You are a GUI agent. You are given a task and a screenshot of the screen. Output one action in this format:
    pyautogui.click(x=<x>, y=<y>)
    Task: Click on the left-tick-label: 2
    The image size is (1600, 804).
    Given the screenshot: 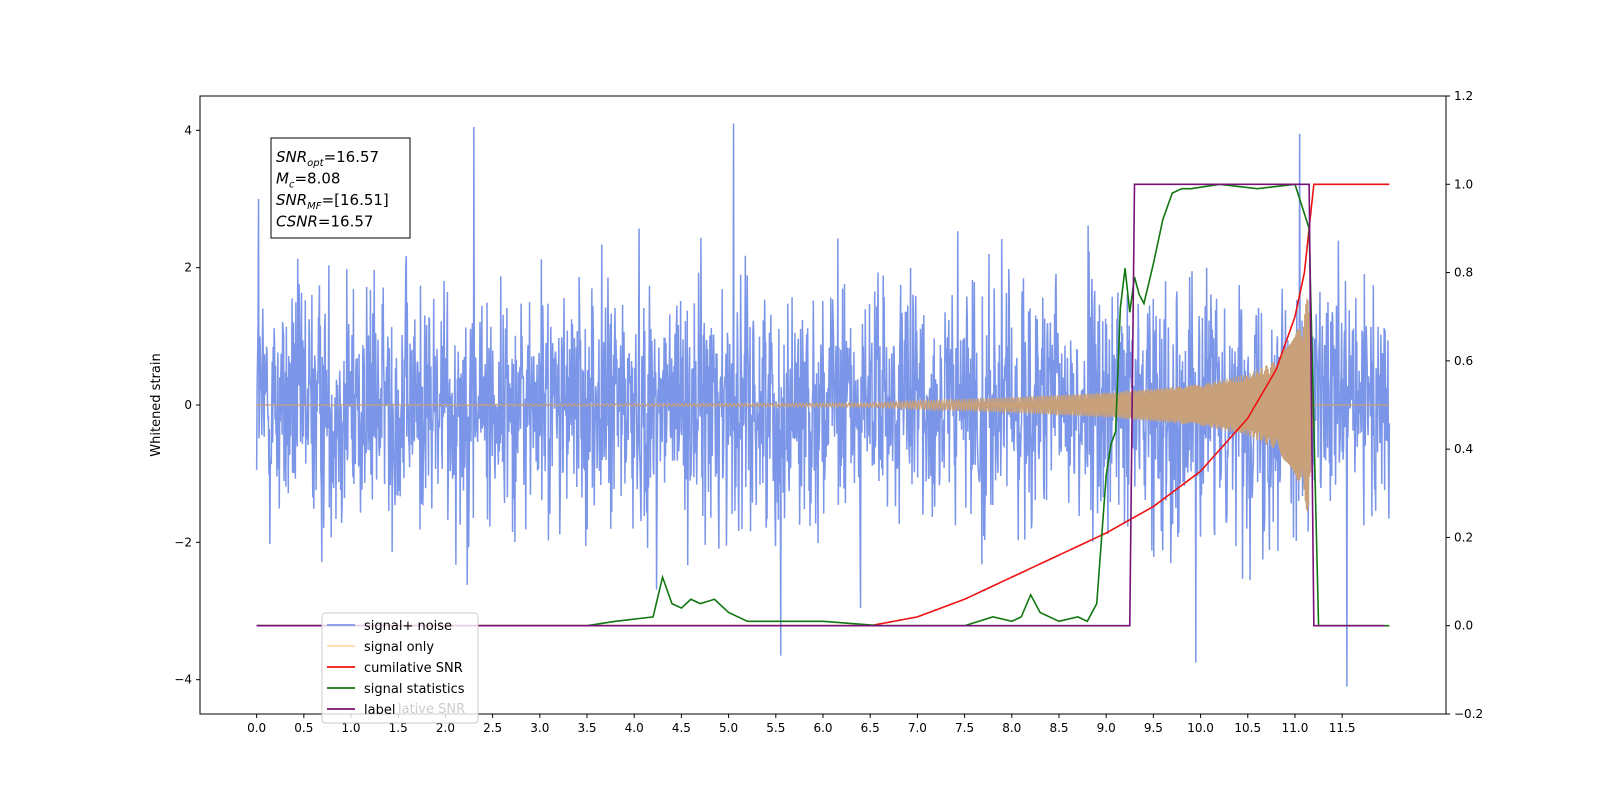 What is the action you would take?
    pyautogui.click(x=188, y=268)
    